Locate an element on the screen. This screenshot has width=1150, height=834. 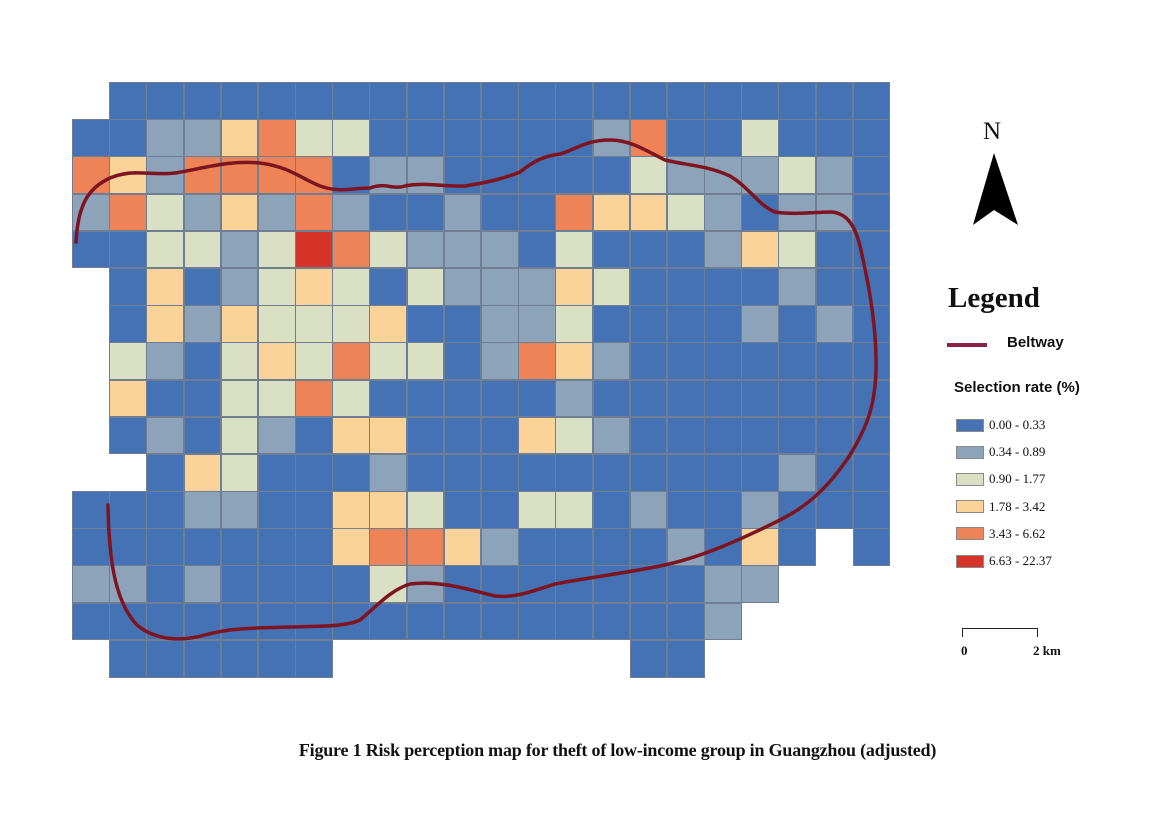
north-arrow-icon is located at coordinates (995, 189).